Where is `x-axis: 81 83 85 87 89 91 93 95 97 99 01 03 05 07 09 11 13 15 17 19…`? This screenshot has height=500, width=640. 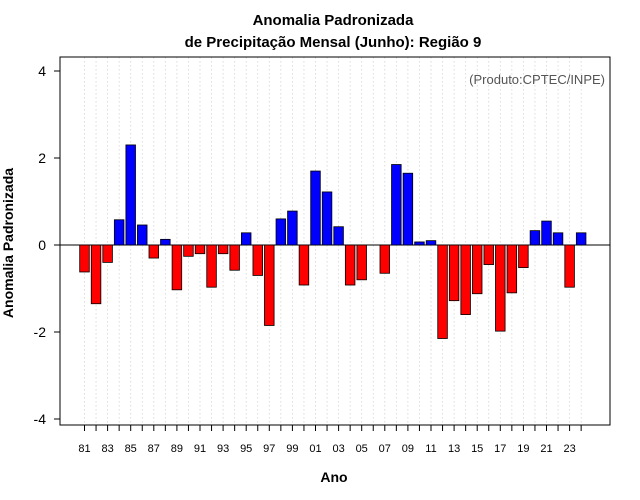 x-axis: 81 83 85 87 89 91 93 95 97 99 01 03 05 07 09 11 13 15 17 19… is located at coordinates (330, 440).